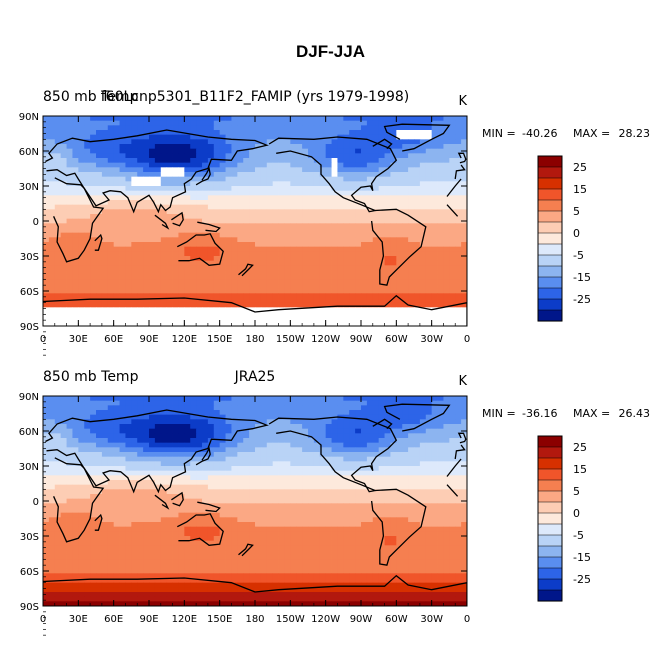 The height and width of the screenshot is (666, 661). What do you see at coordinates (29, 187) in the screenshot?
I see `lat-tick-label: 30N` at bounding box center [29, 187].